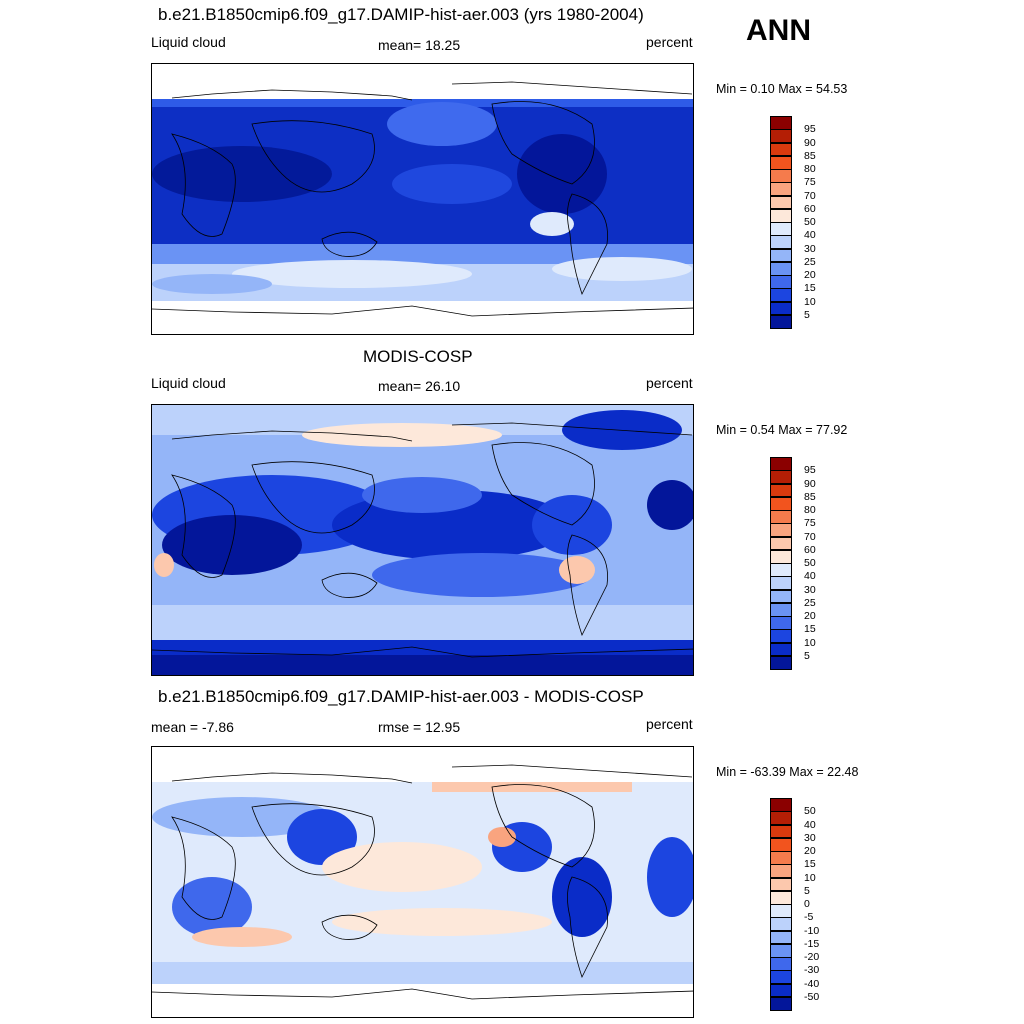 The height and width of the screenshot is (1024, 1024). What do you see at coordinates (669, 42) in the screenshot?
I see `panel-units-model: percent` at bounding box center [669, 42].